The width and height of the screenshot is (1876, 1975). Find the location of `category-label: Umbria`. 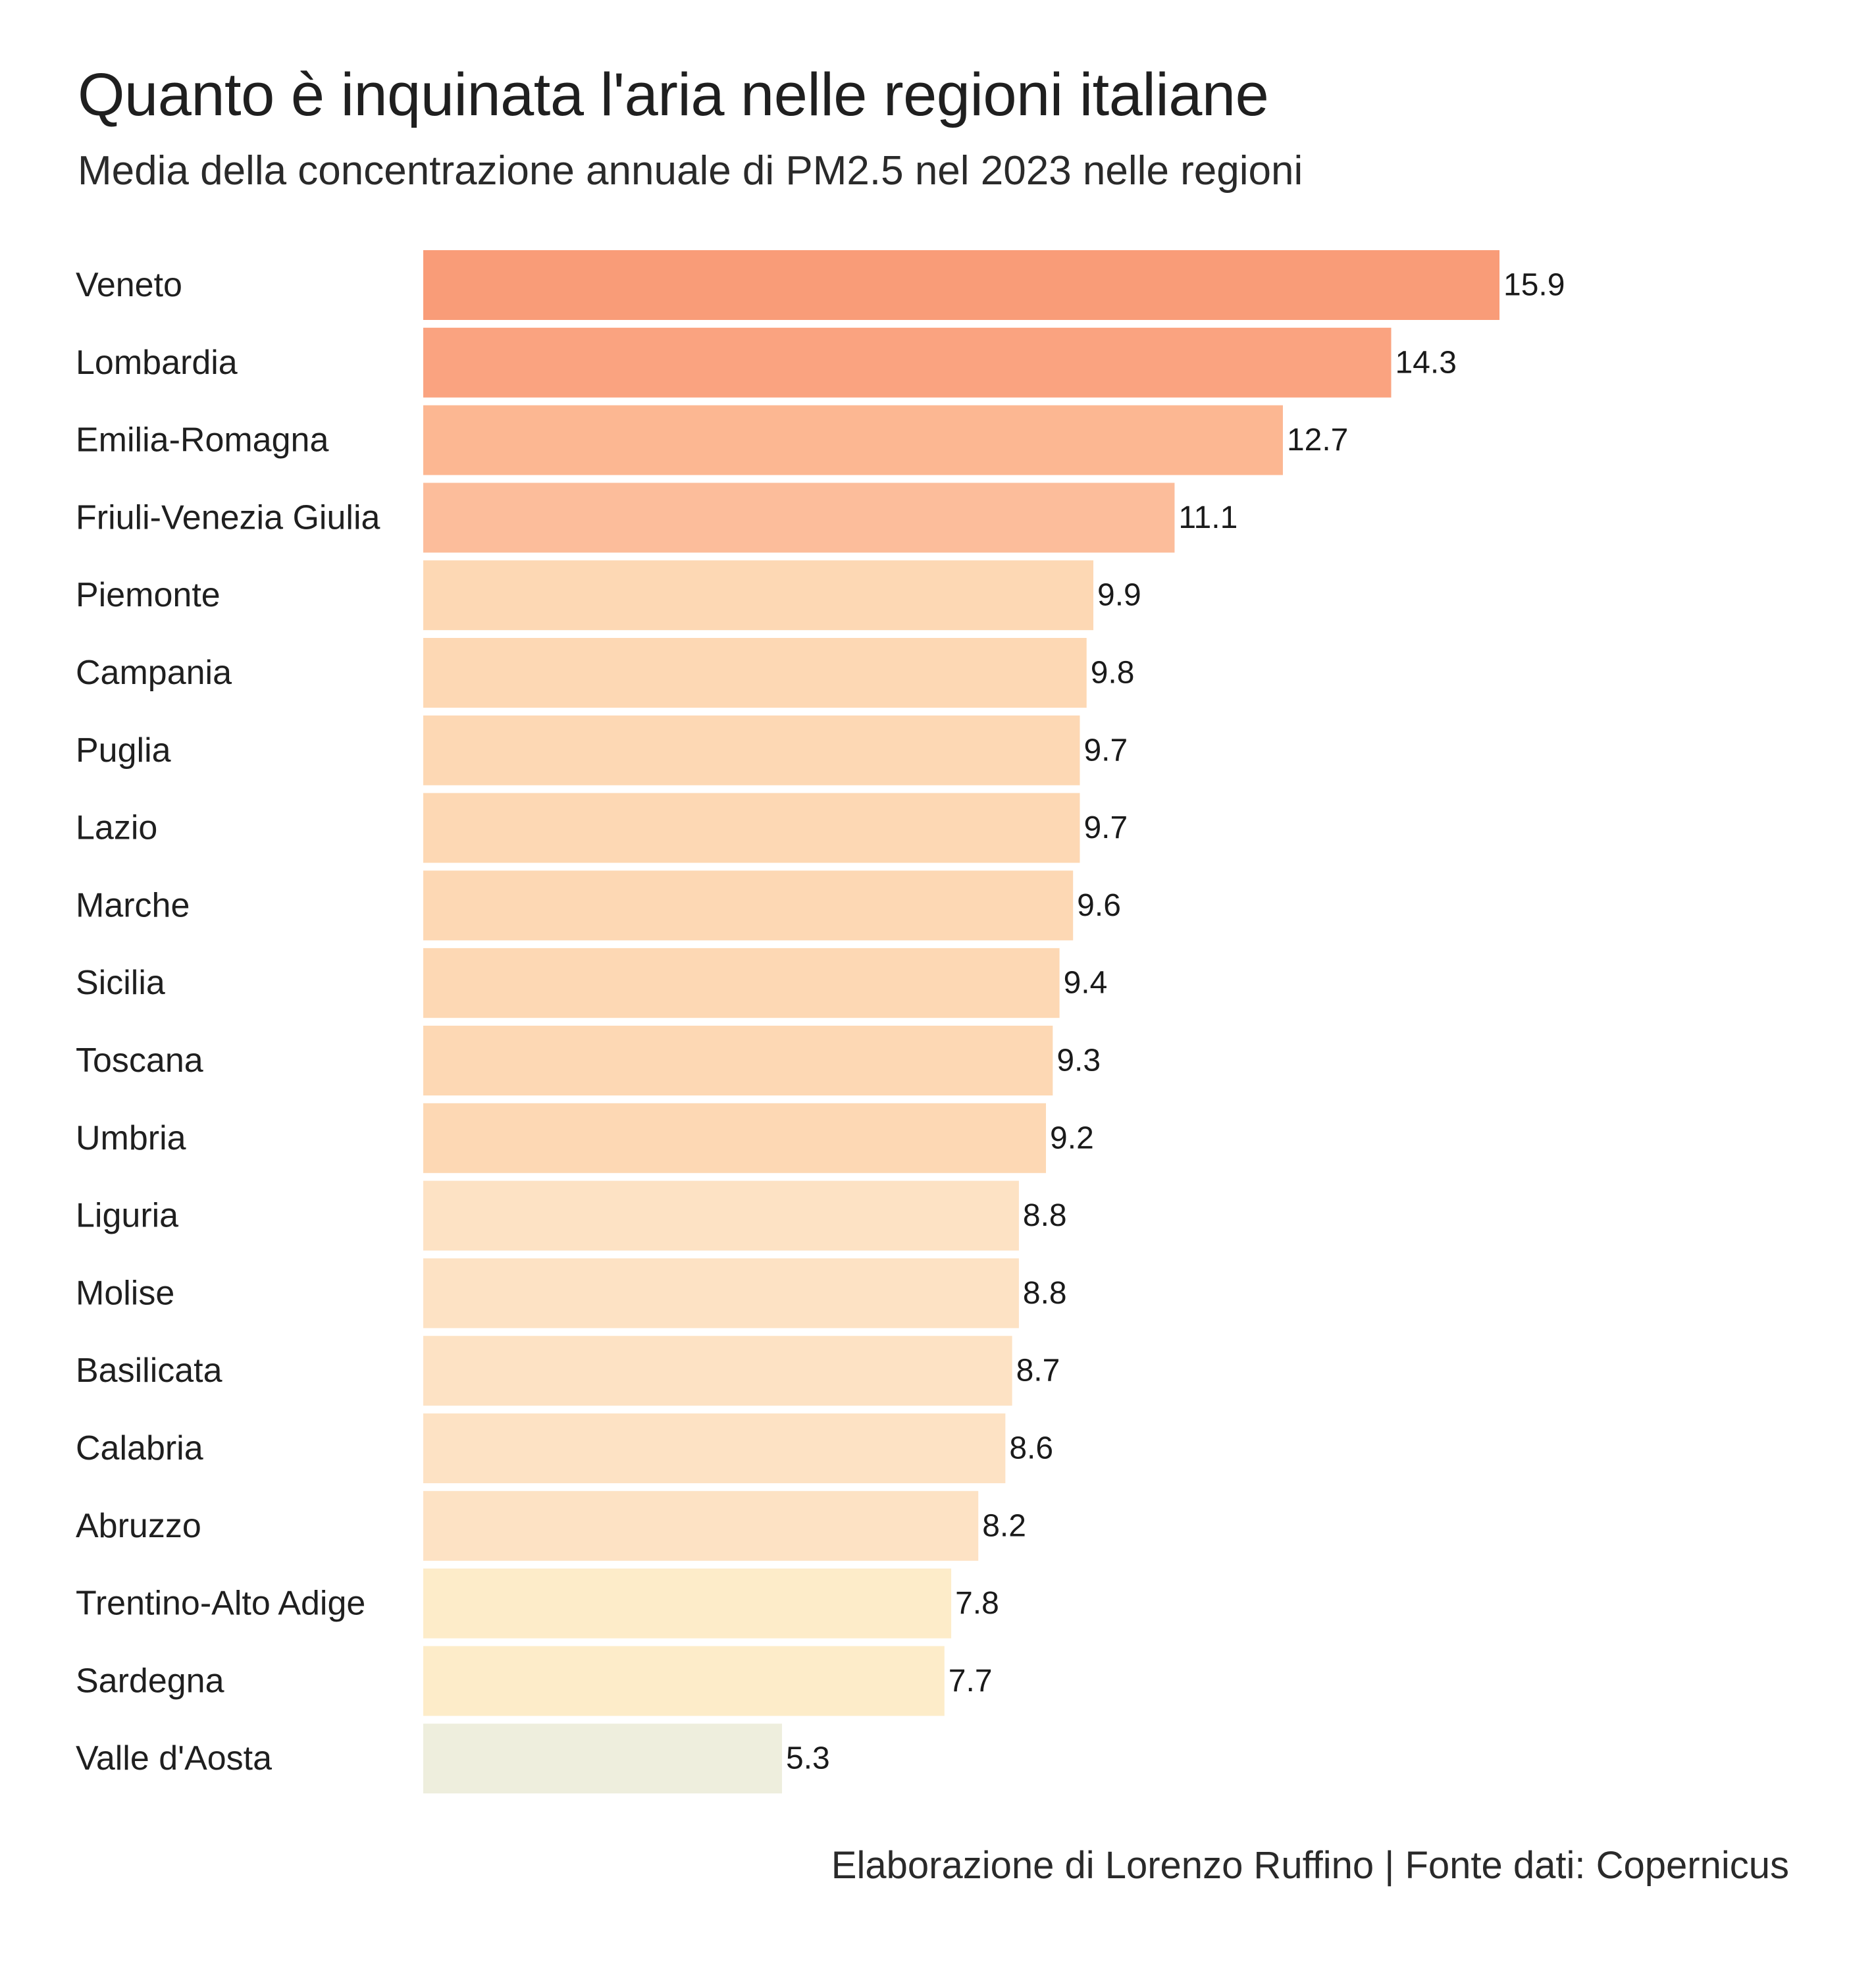

category-label: Umbria is located at coordinates (131, 1138).